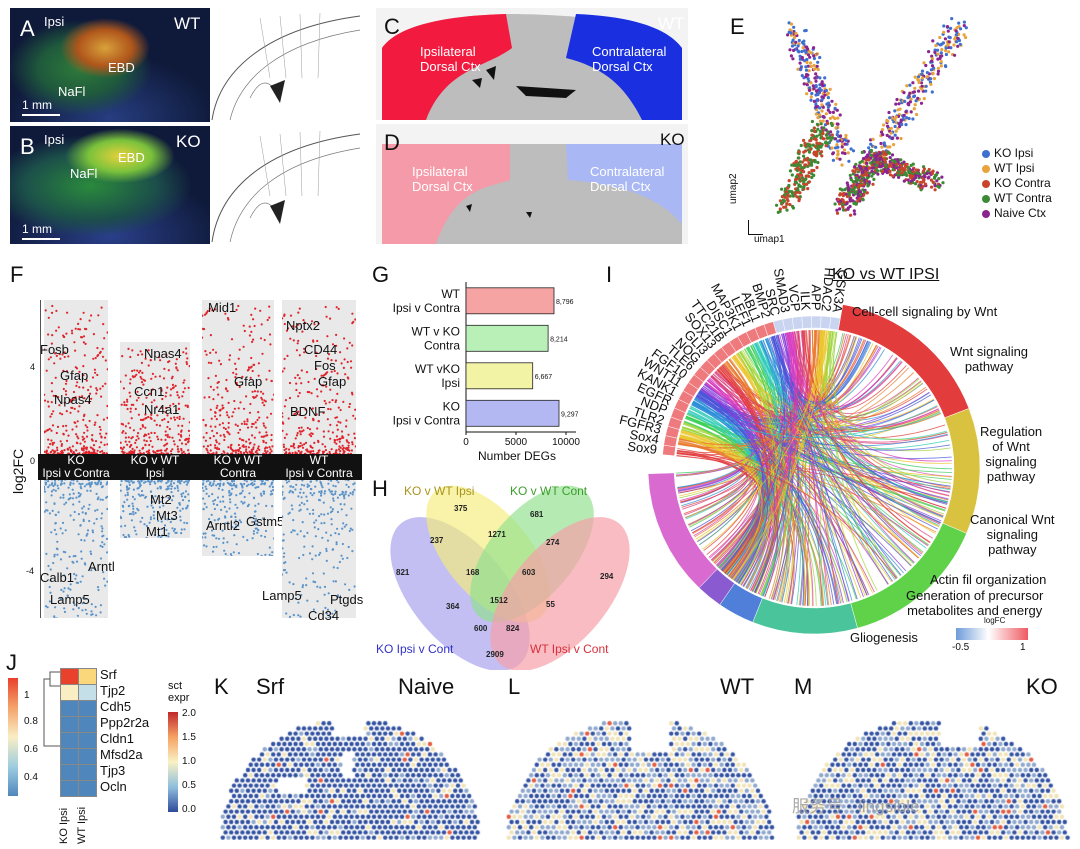  Describe the element at coordinates (426, 686) in the screenshot. I see `panel-k-condition: Naive` at that location.